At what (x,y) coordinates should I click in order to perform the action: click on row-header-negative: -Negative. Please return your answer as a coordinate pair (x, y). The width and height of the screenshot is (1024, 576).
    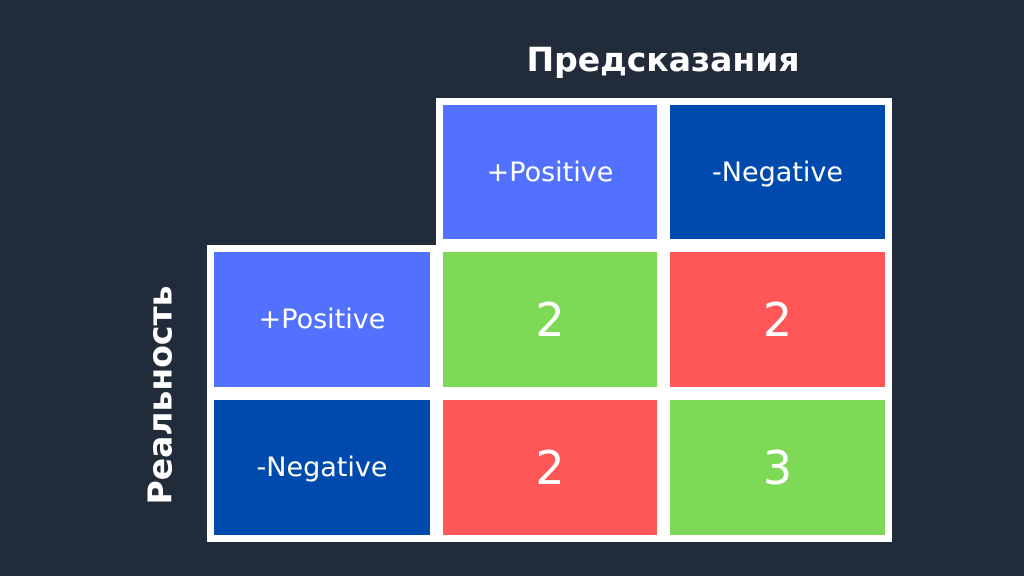
    Looking at the image, I should click on (322, 467).